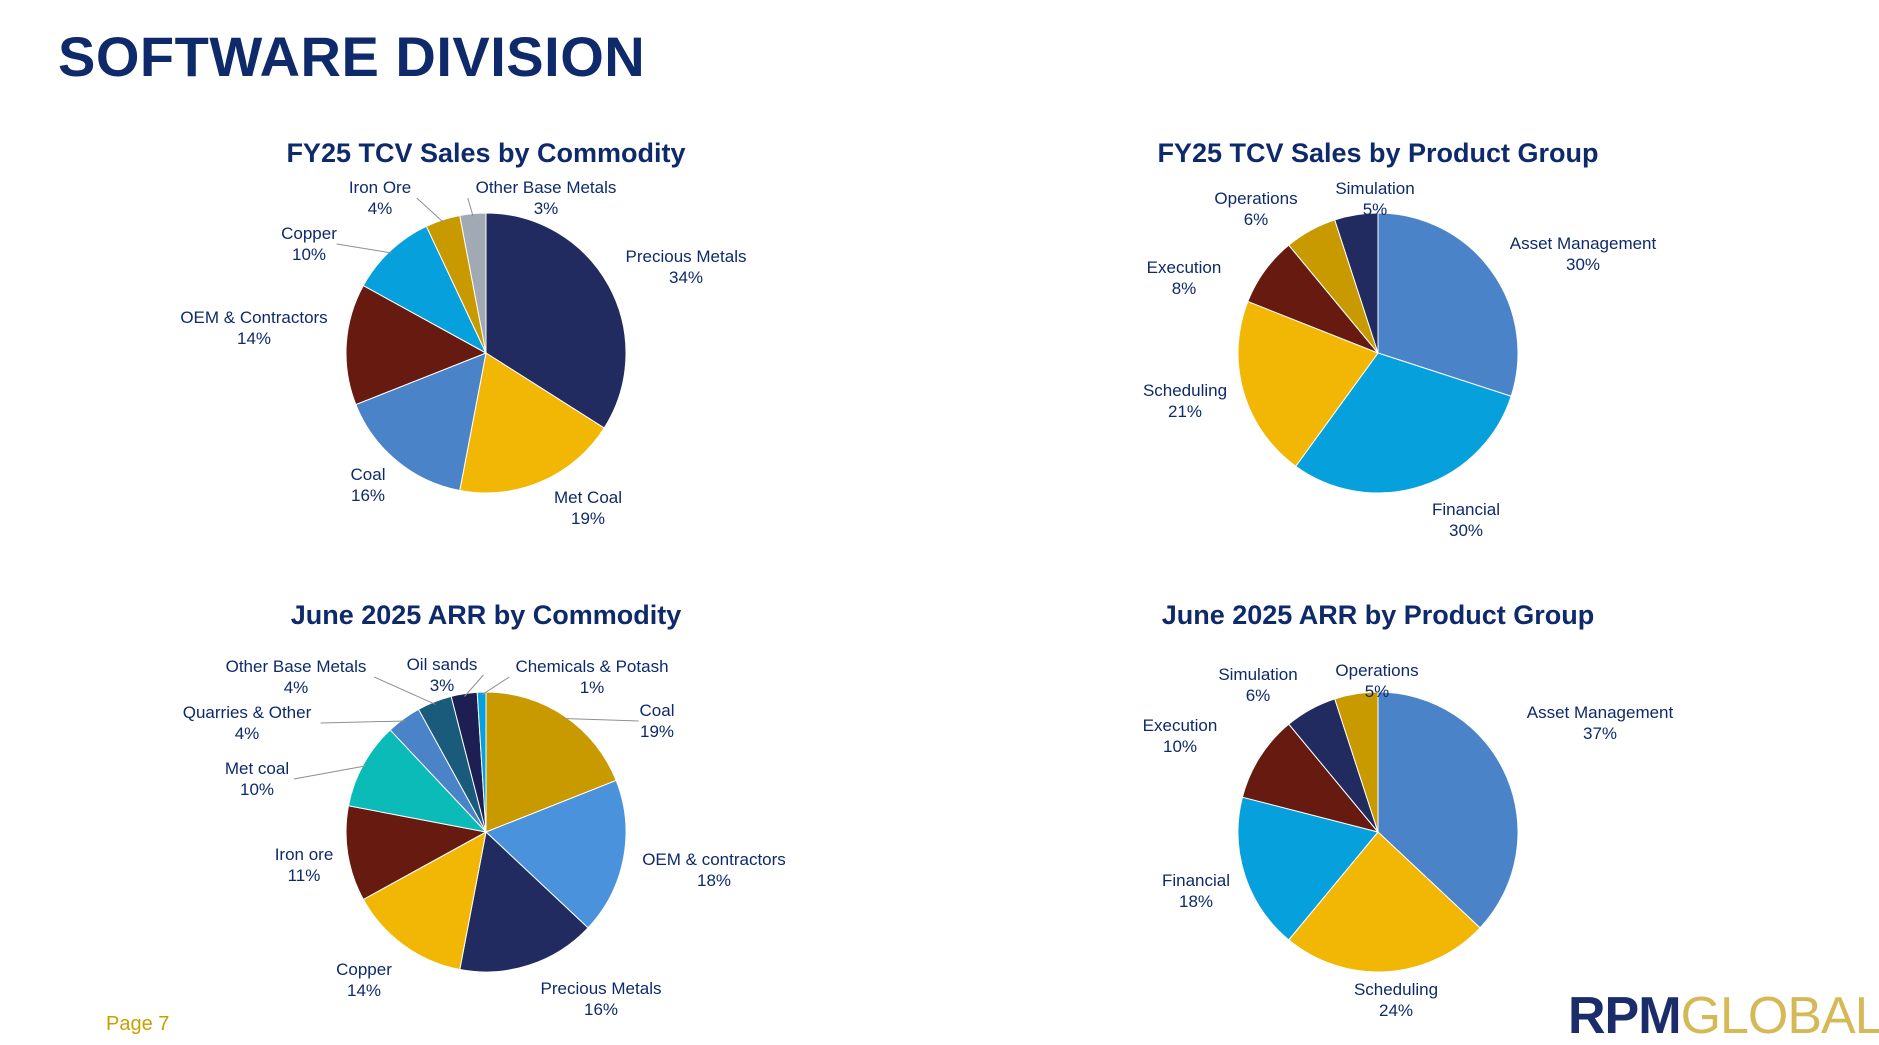  I want to click on pie-slice-iron-ore, so click(416, 853).